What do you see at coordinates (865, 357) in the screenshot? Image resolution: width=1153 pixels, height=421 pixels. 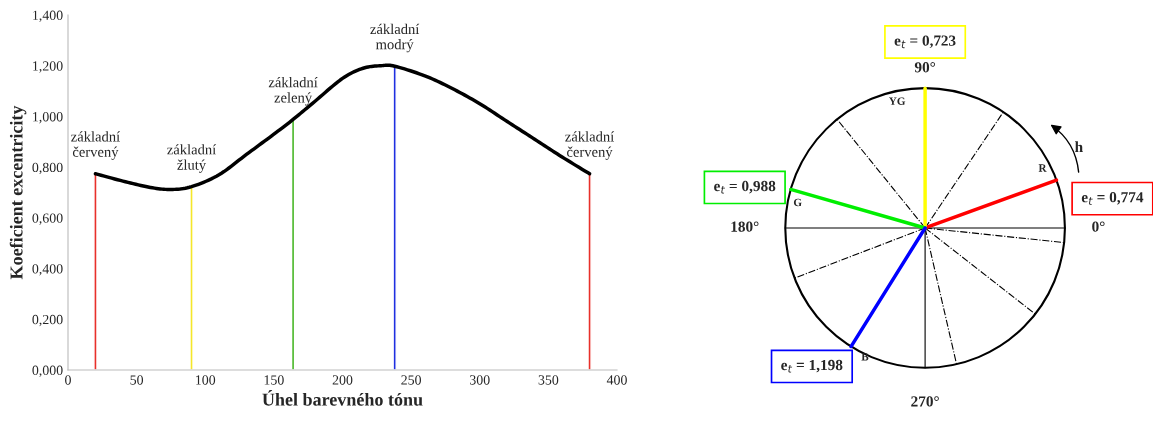 I see `category-label: B` at bounding box center [865, 357].